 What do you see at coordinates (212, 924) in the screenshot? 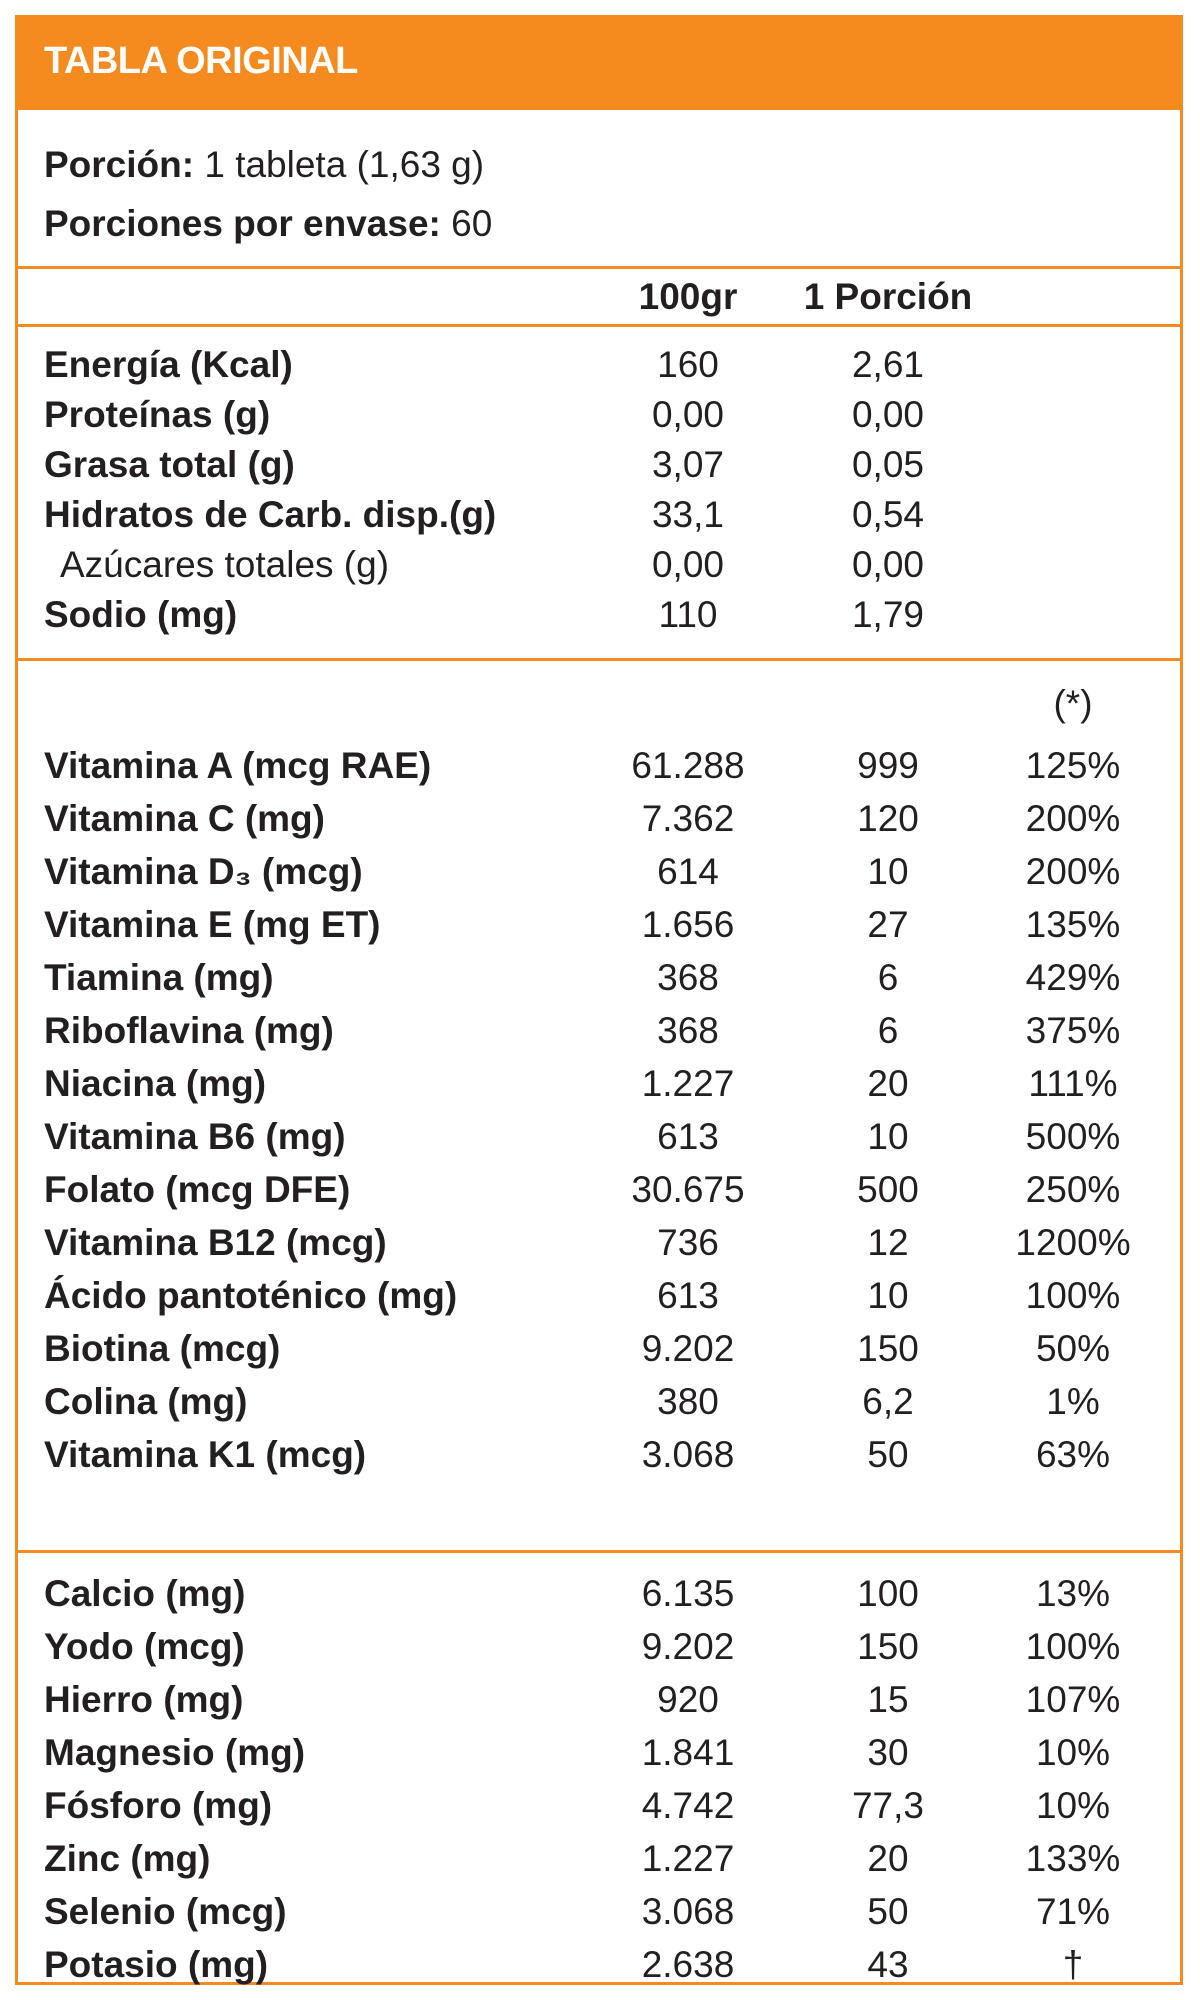
I see `nutrient-label: Vitamina E (mg ET)` at bounding box center [212, 924].